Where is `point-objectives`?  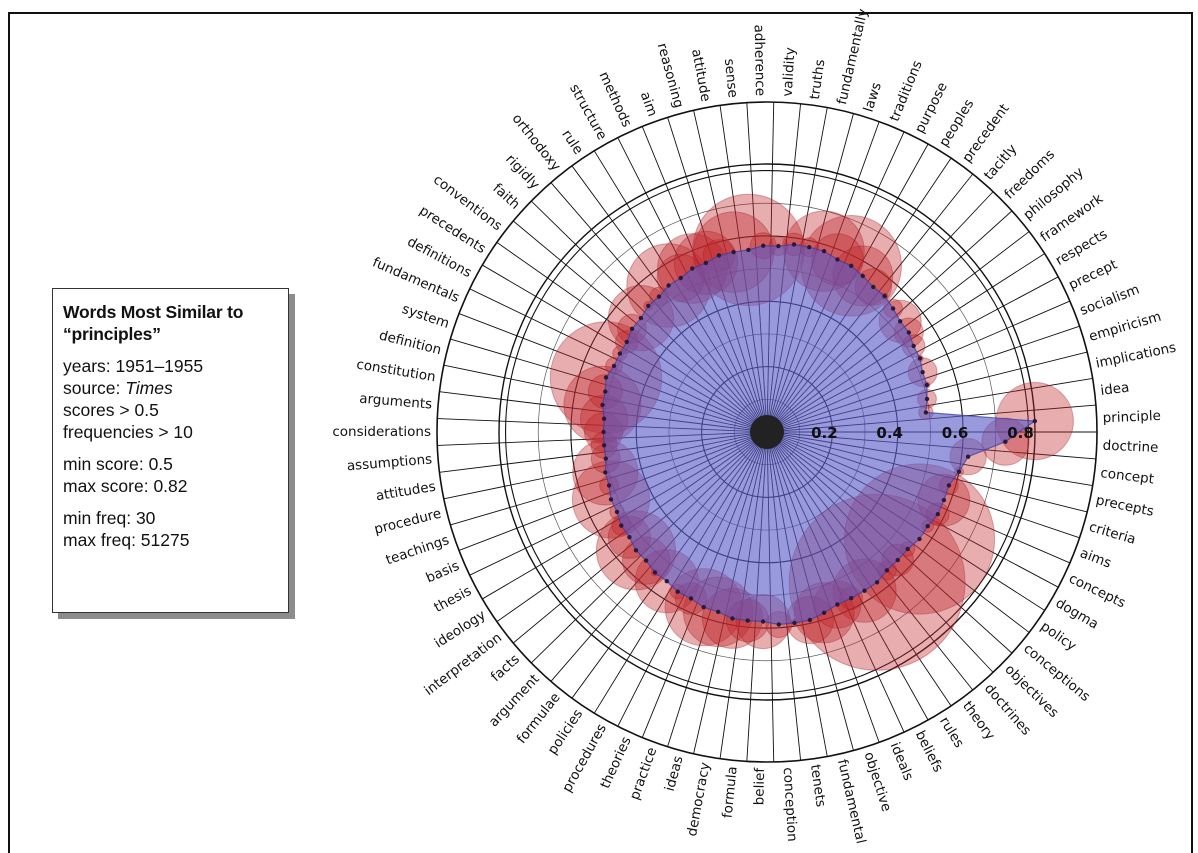 point-objectives is located at coordinates (897, 560).